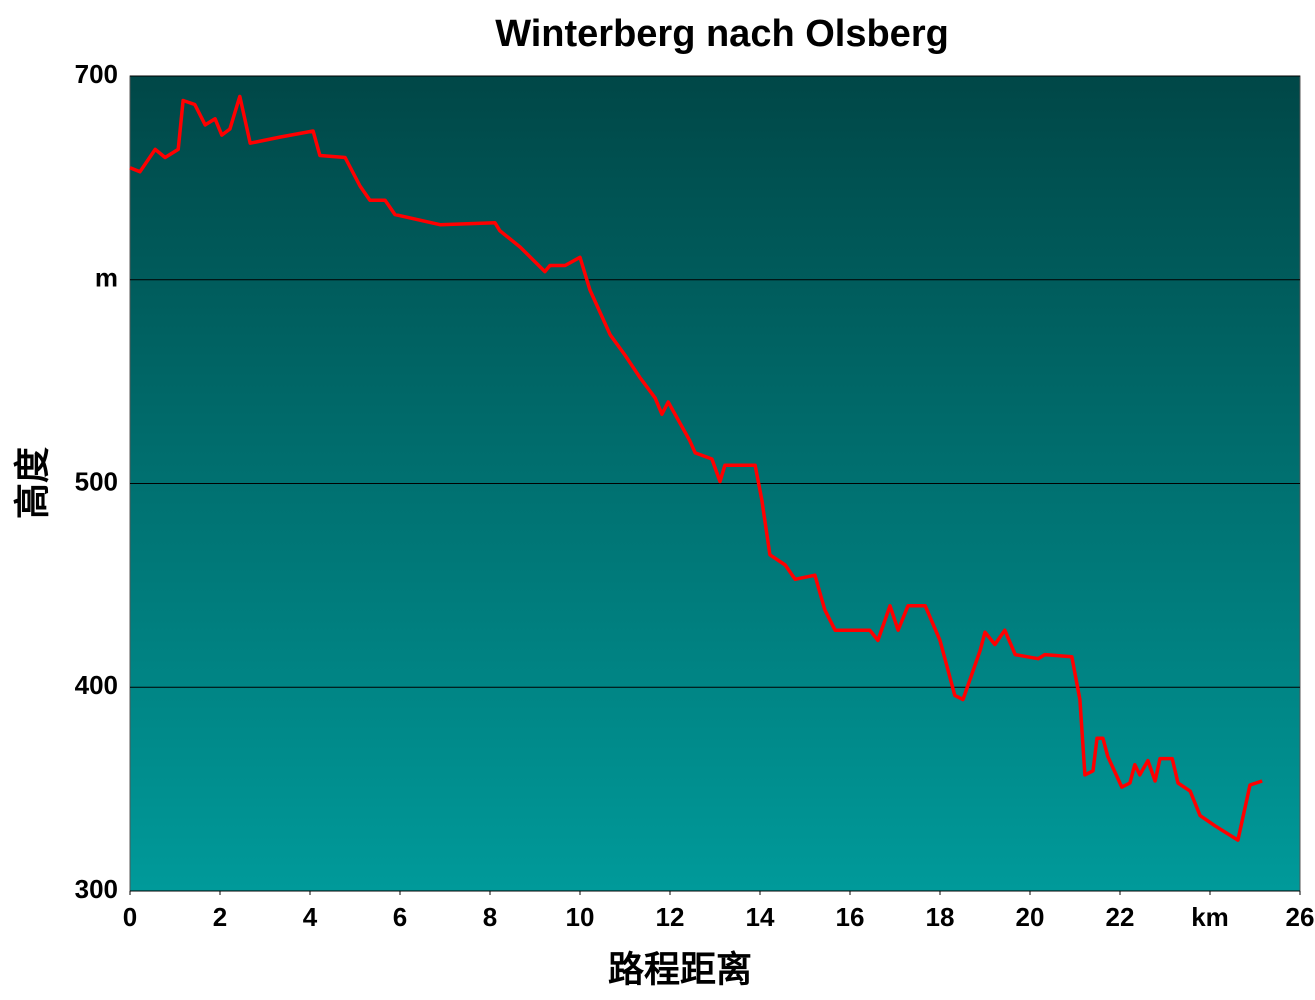 The image size is (1315, 1000). I want to click on x-tick-label: 6, so click(400, 917).